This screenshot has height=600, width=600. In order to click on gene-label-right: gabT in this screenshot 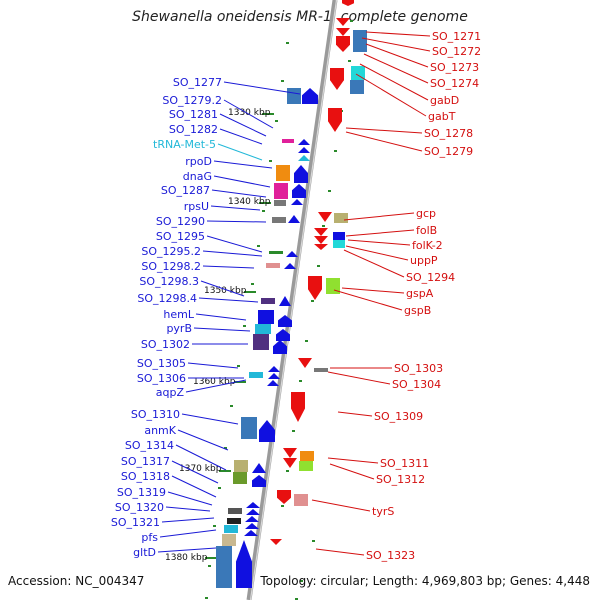, I will do `click(442, 116)`.